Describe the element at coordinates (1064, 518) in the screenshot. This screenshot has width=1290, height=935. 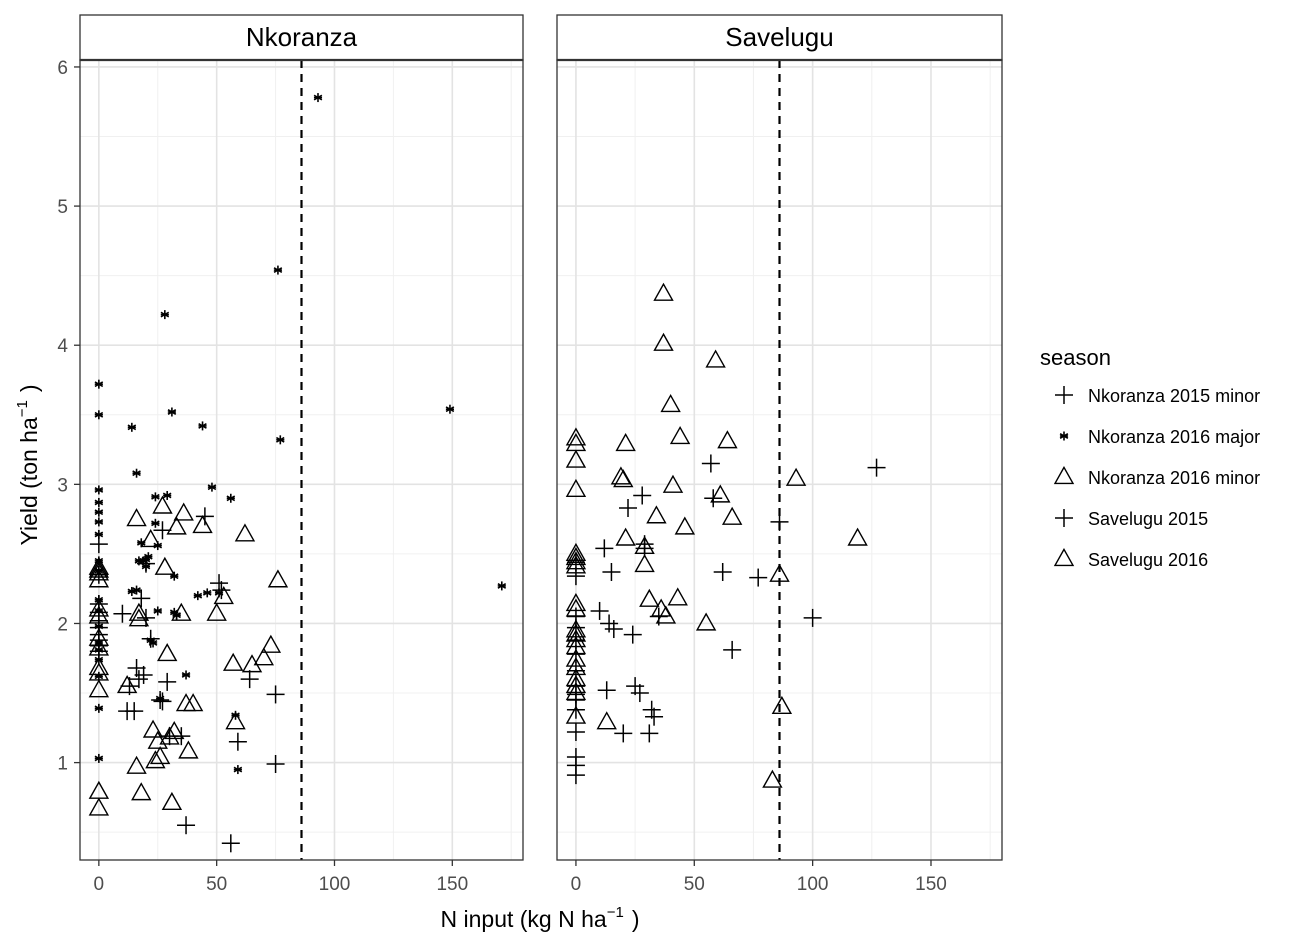
I see `legend-key-plus` at that location.